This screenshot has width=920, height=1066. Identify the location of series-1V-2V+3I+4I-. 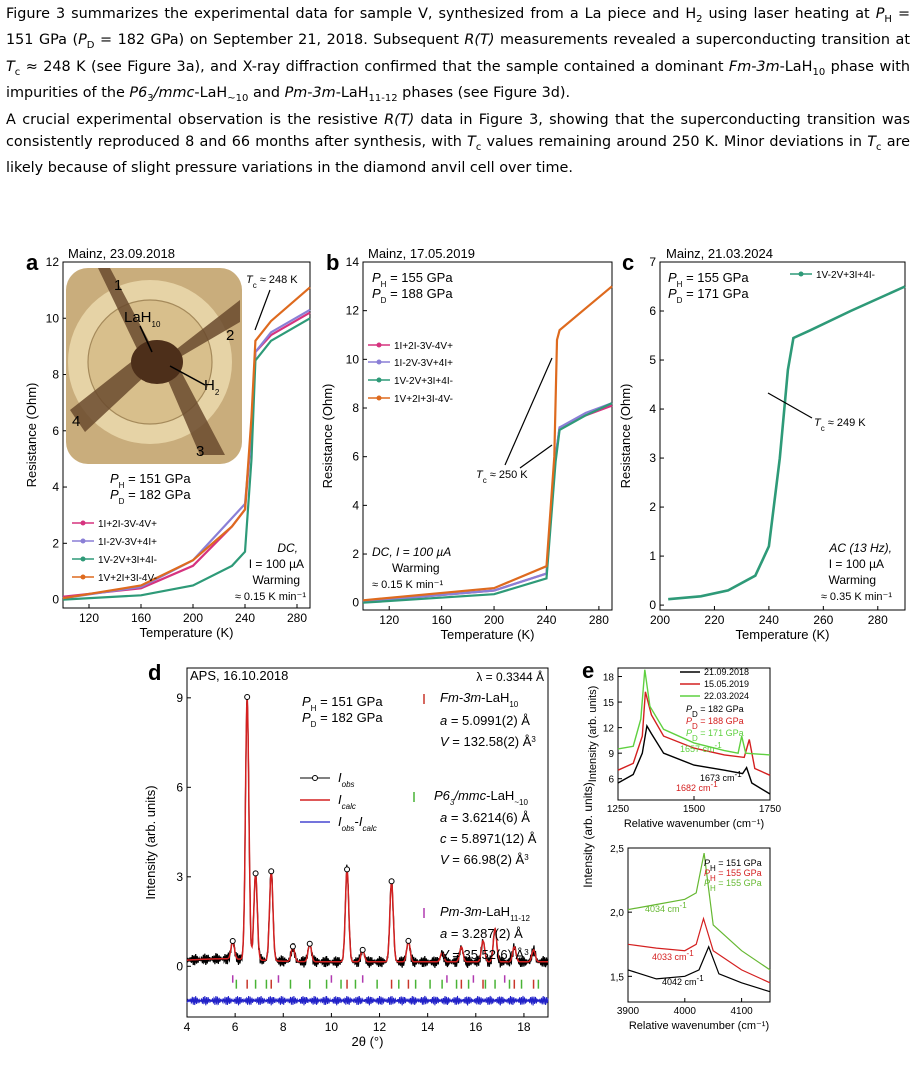
(787, 443).